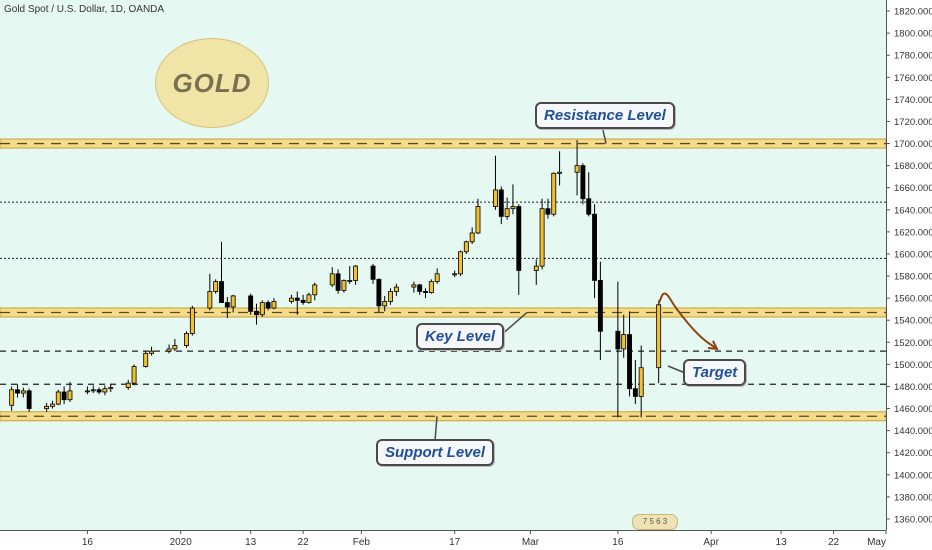 The height and width of the screenshot is (550, 932). Describe the element at coordinates (913, 343) in the screenshot. I see `price-tick-label: 1520.000` at that location.